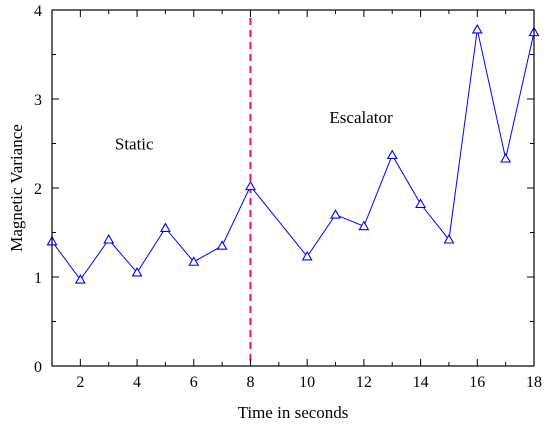 This screenshot has width=550, height=429. What do you see at coordinates (38, 278) in the screenshot?
I see `y-tick-label: 1` at bounding box center [38, 278].